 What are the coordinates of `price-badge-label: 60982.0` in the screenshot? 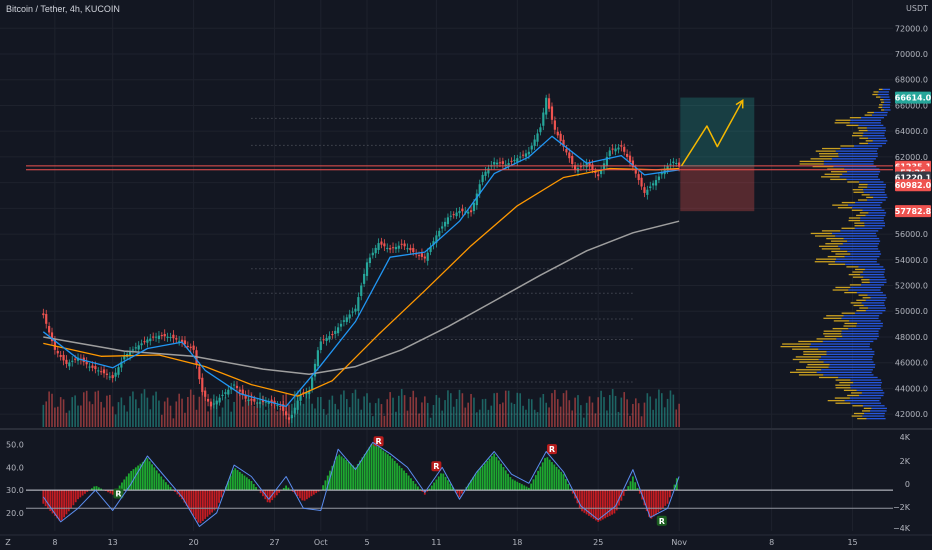 It's located at (913, 185).